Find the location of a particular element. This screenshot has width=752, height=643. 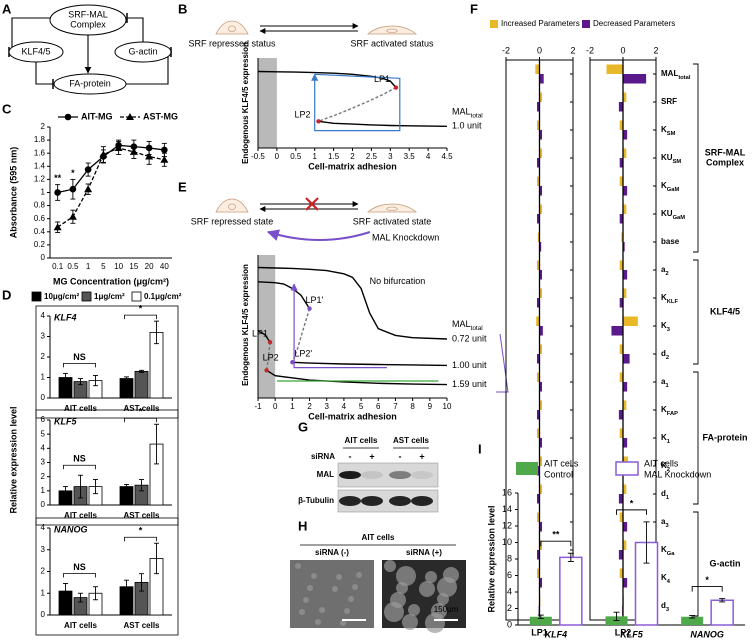

main-text: K is located at coordinates (664, 325).